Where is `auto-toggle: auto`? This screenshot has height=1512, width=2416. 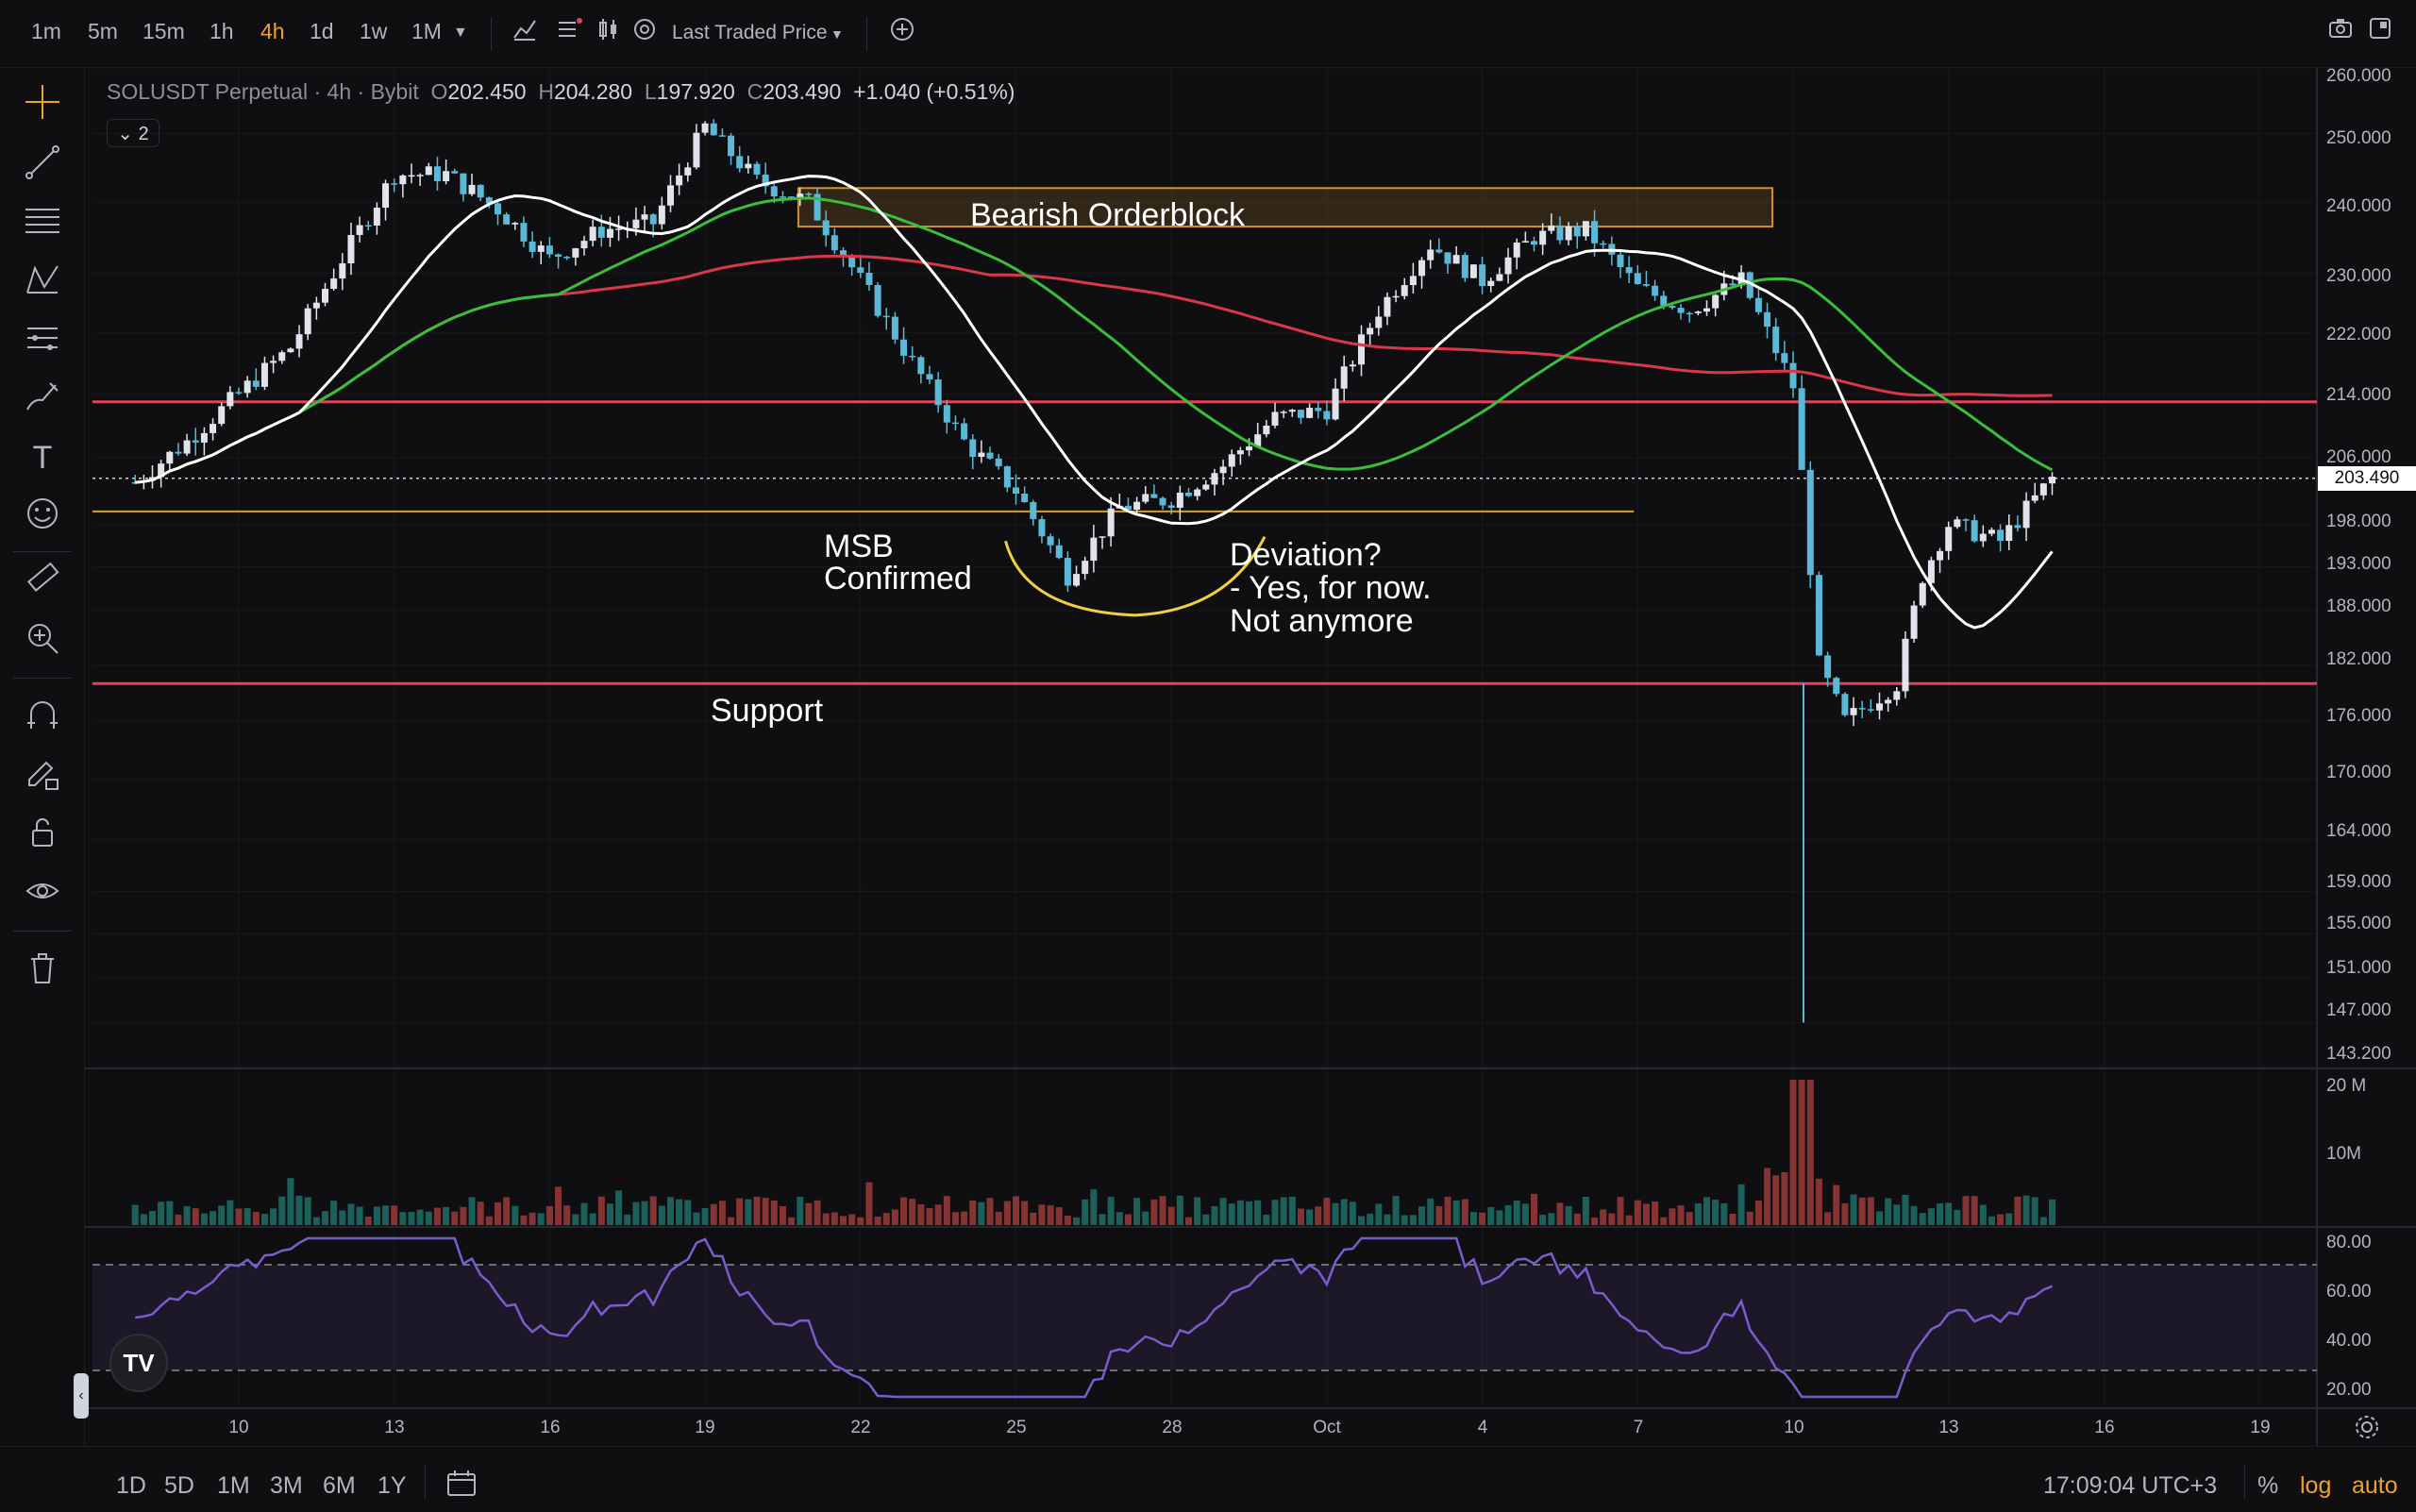
auto-toggle: auto is located at coordinates (2375, 1485).